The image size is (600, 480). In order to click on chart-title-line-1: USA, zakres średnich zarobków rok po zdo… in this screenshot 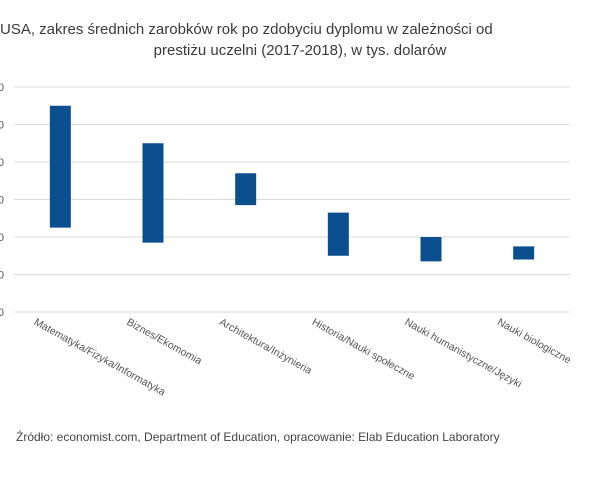, I will do `click(246, 29)`.